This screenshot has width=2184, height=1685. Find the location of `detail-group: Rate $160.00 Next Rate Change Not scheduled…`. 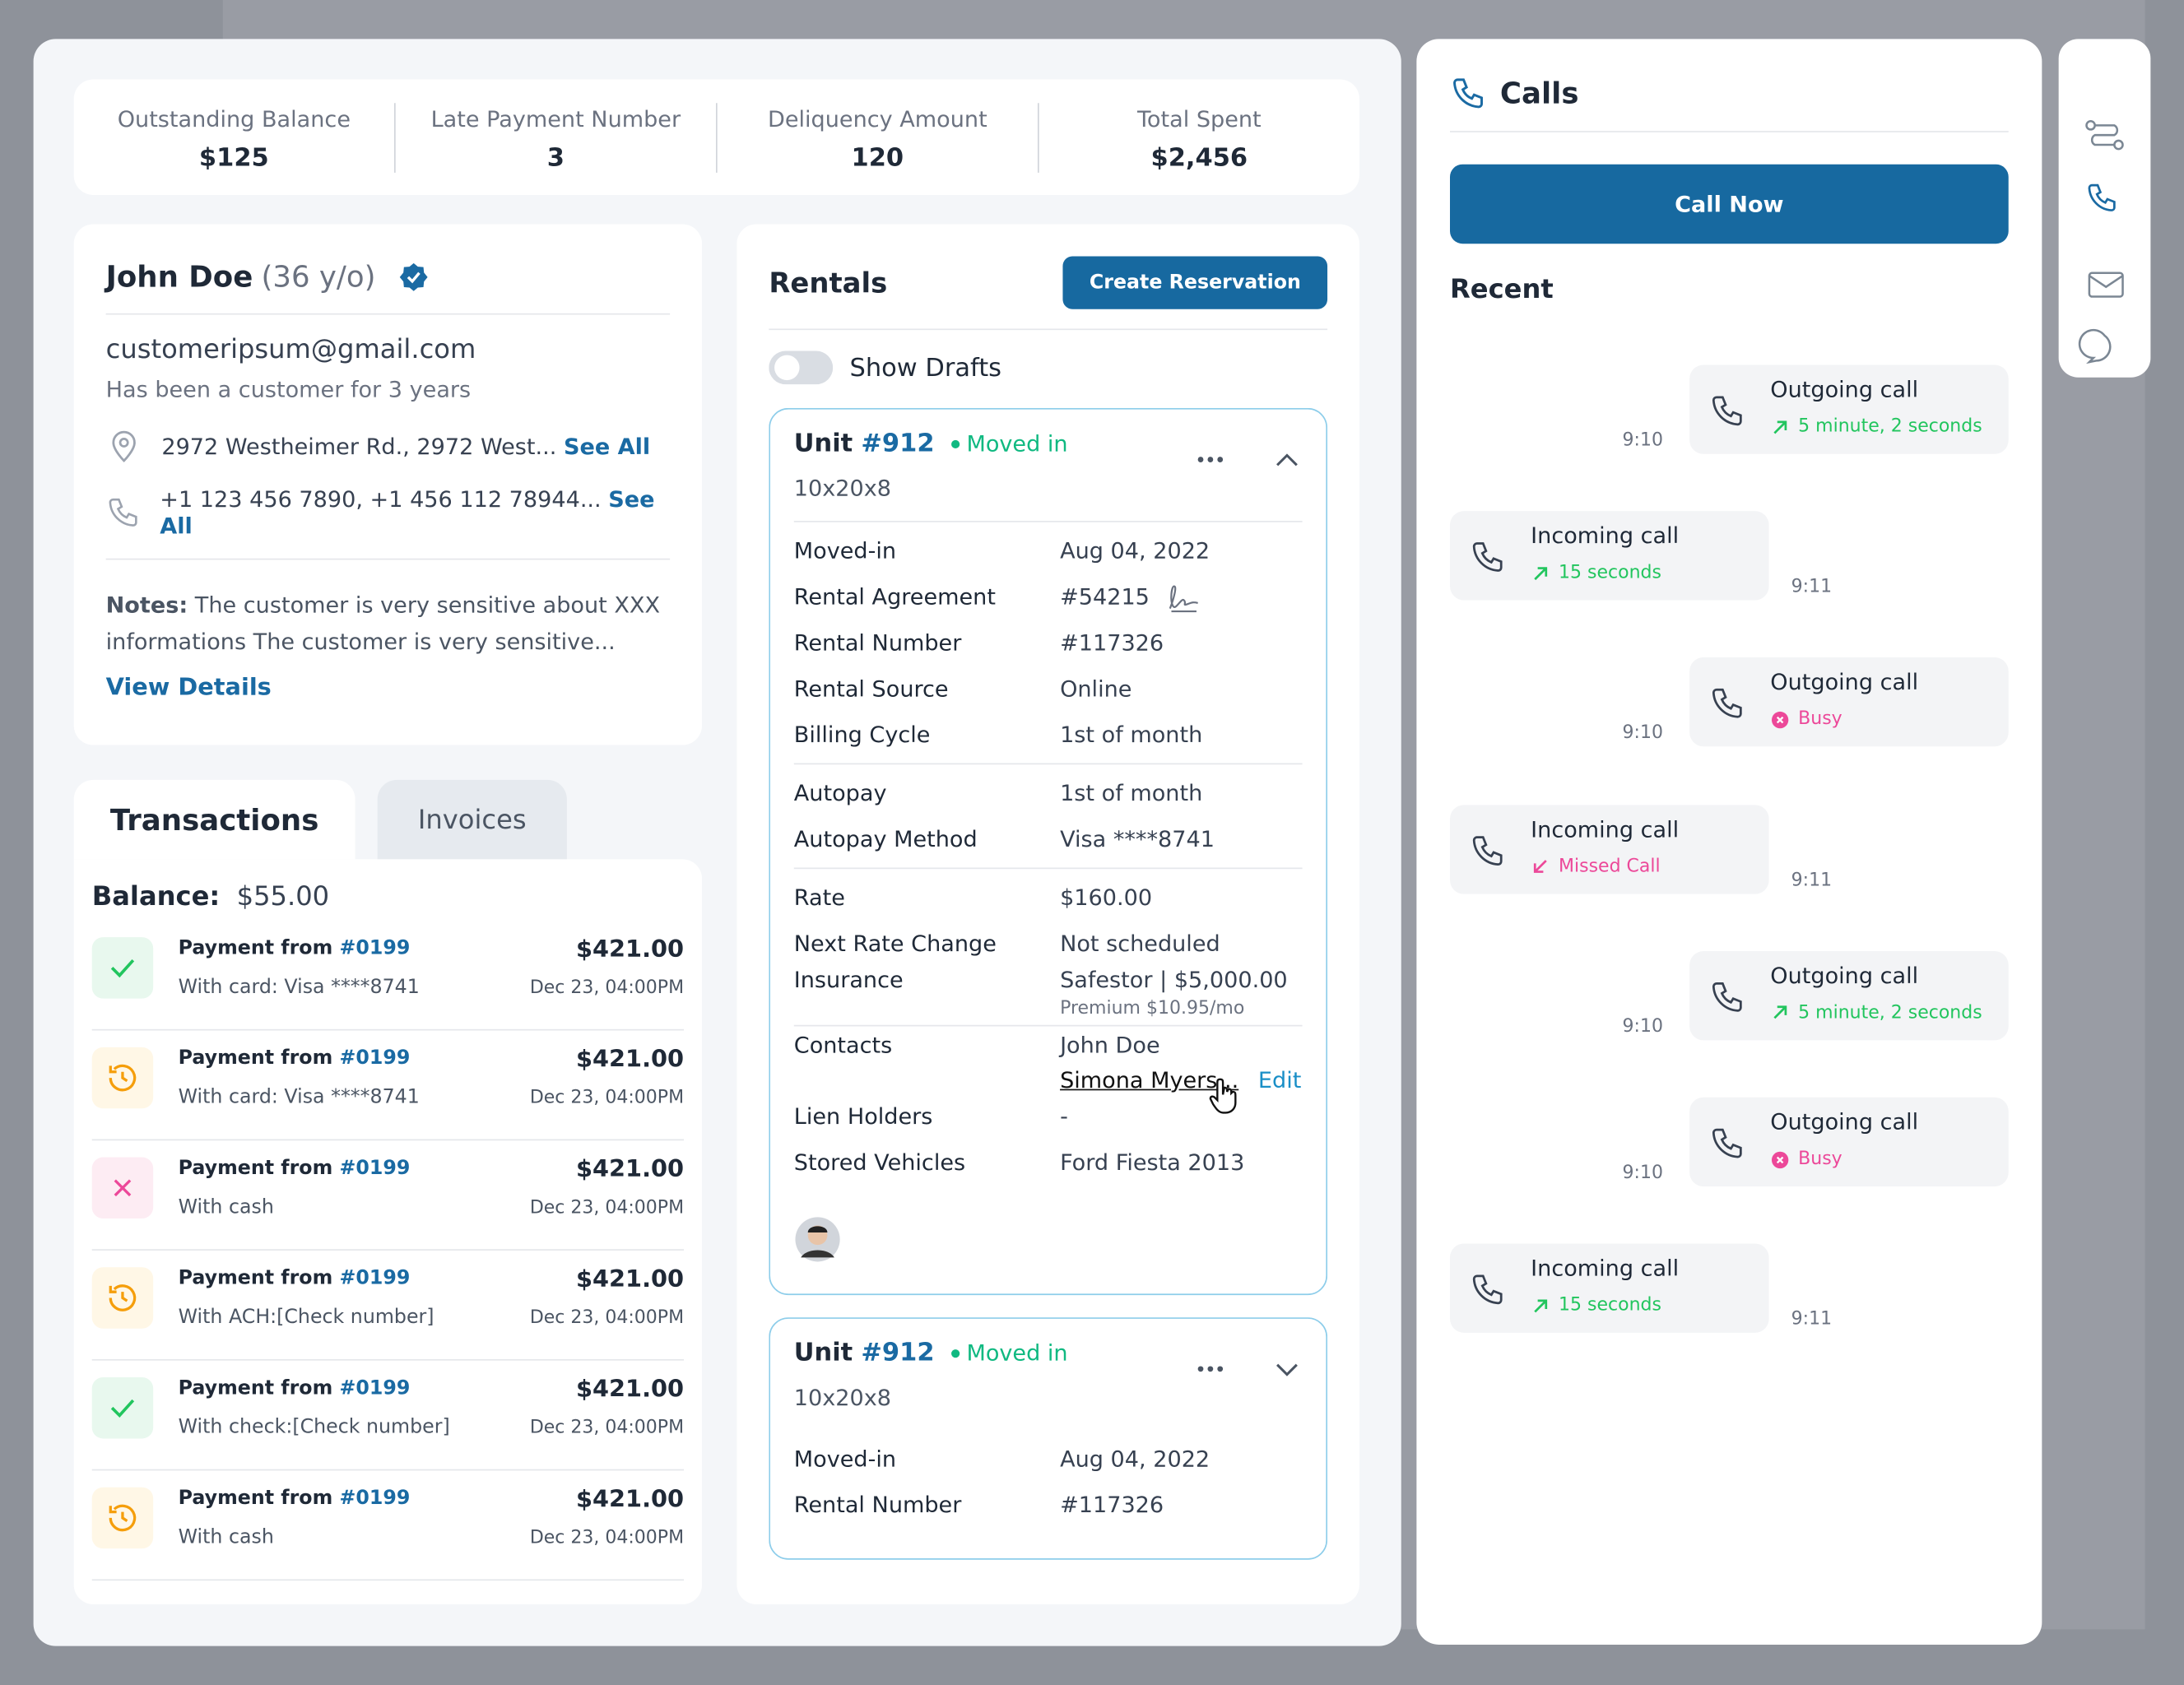

detail-group: Rate $160.00 Next Rate Change Not scheduled… is located at coordinates (1048, 945).